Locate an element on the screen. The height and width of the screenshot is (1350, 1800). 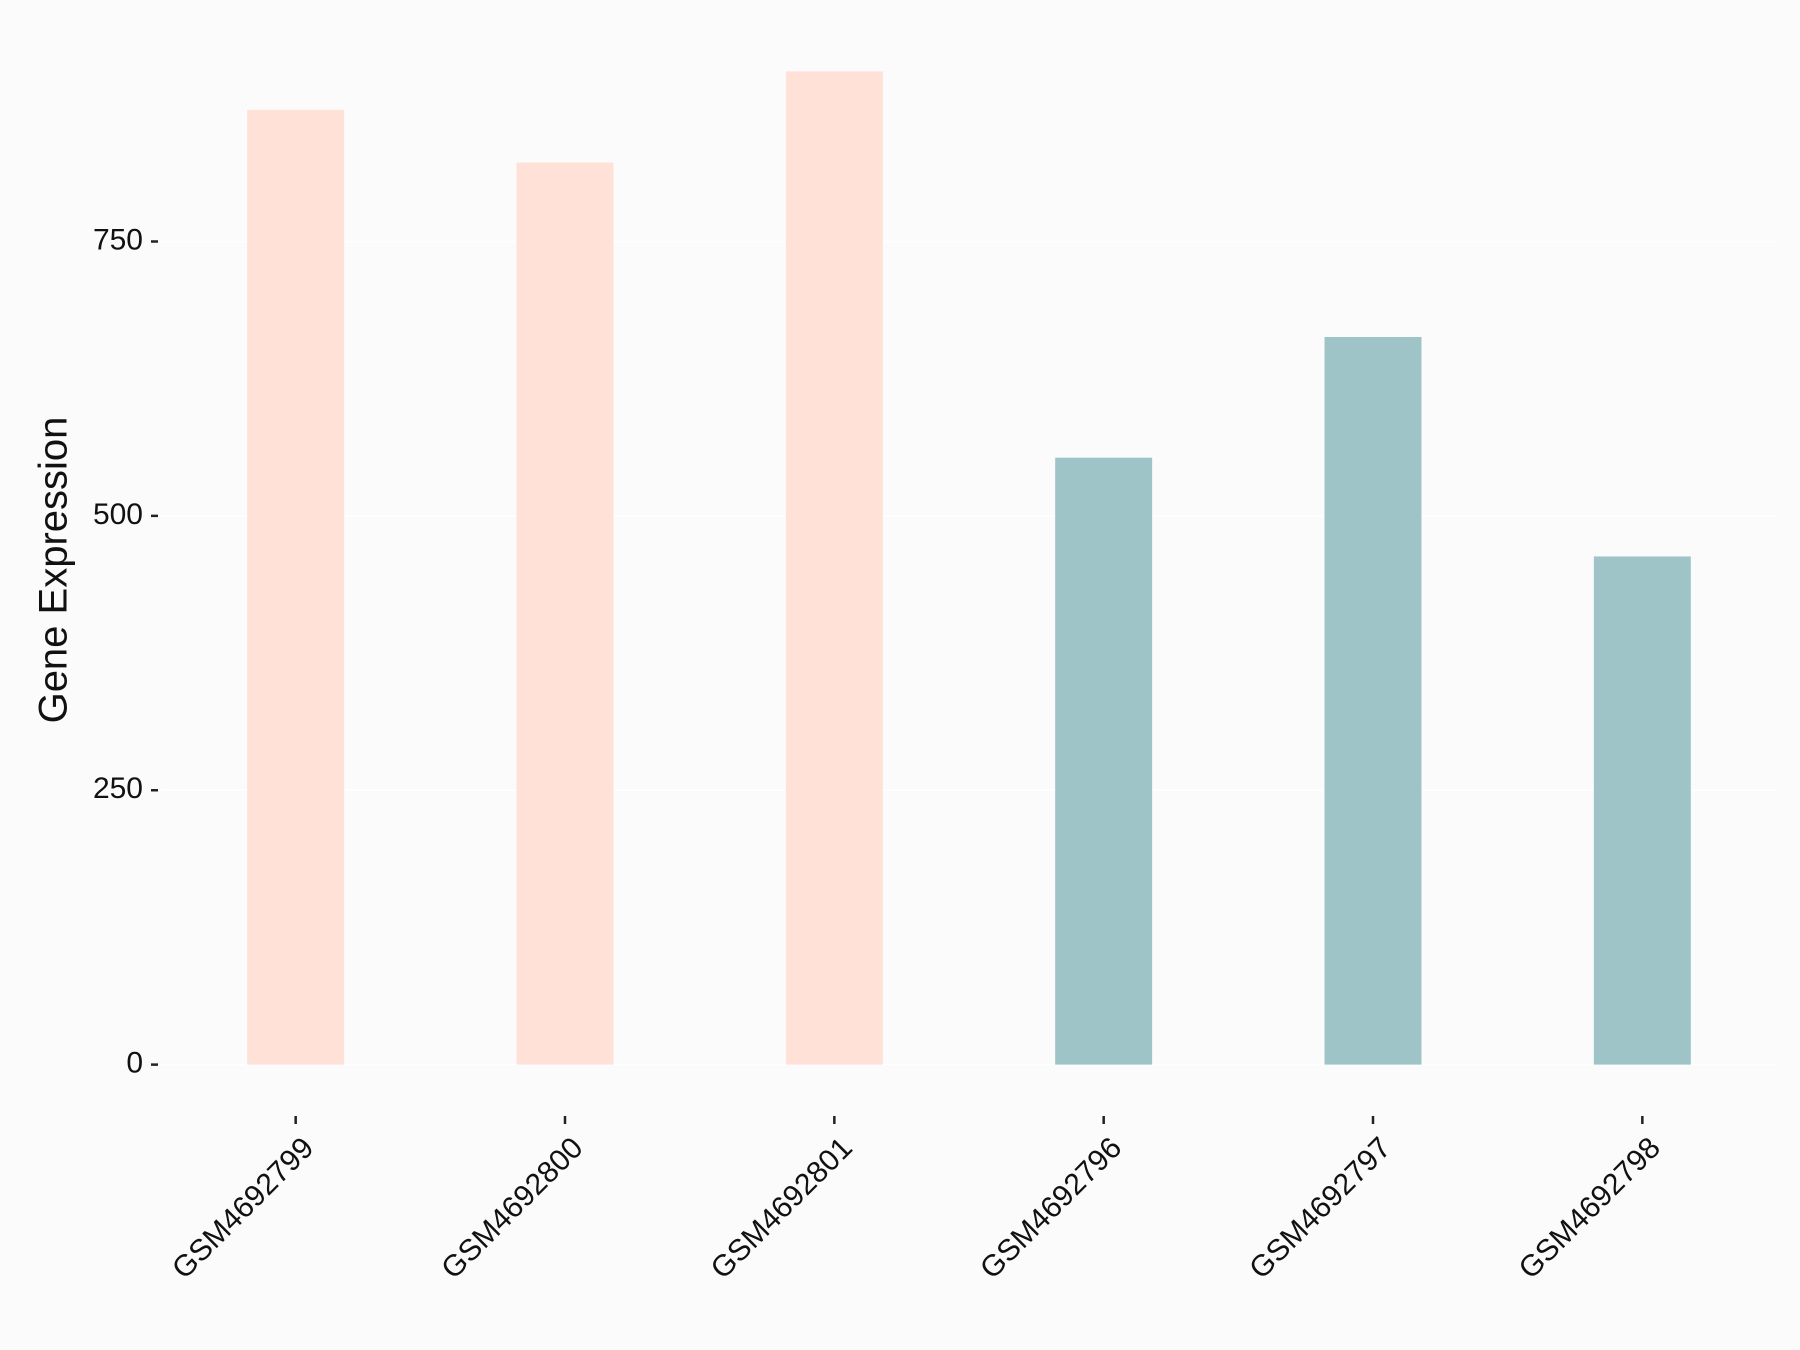
y-axis-title: Gene Expression is located at coordinates (54, 570).